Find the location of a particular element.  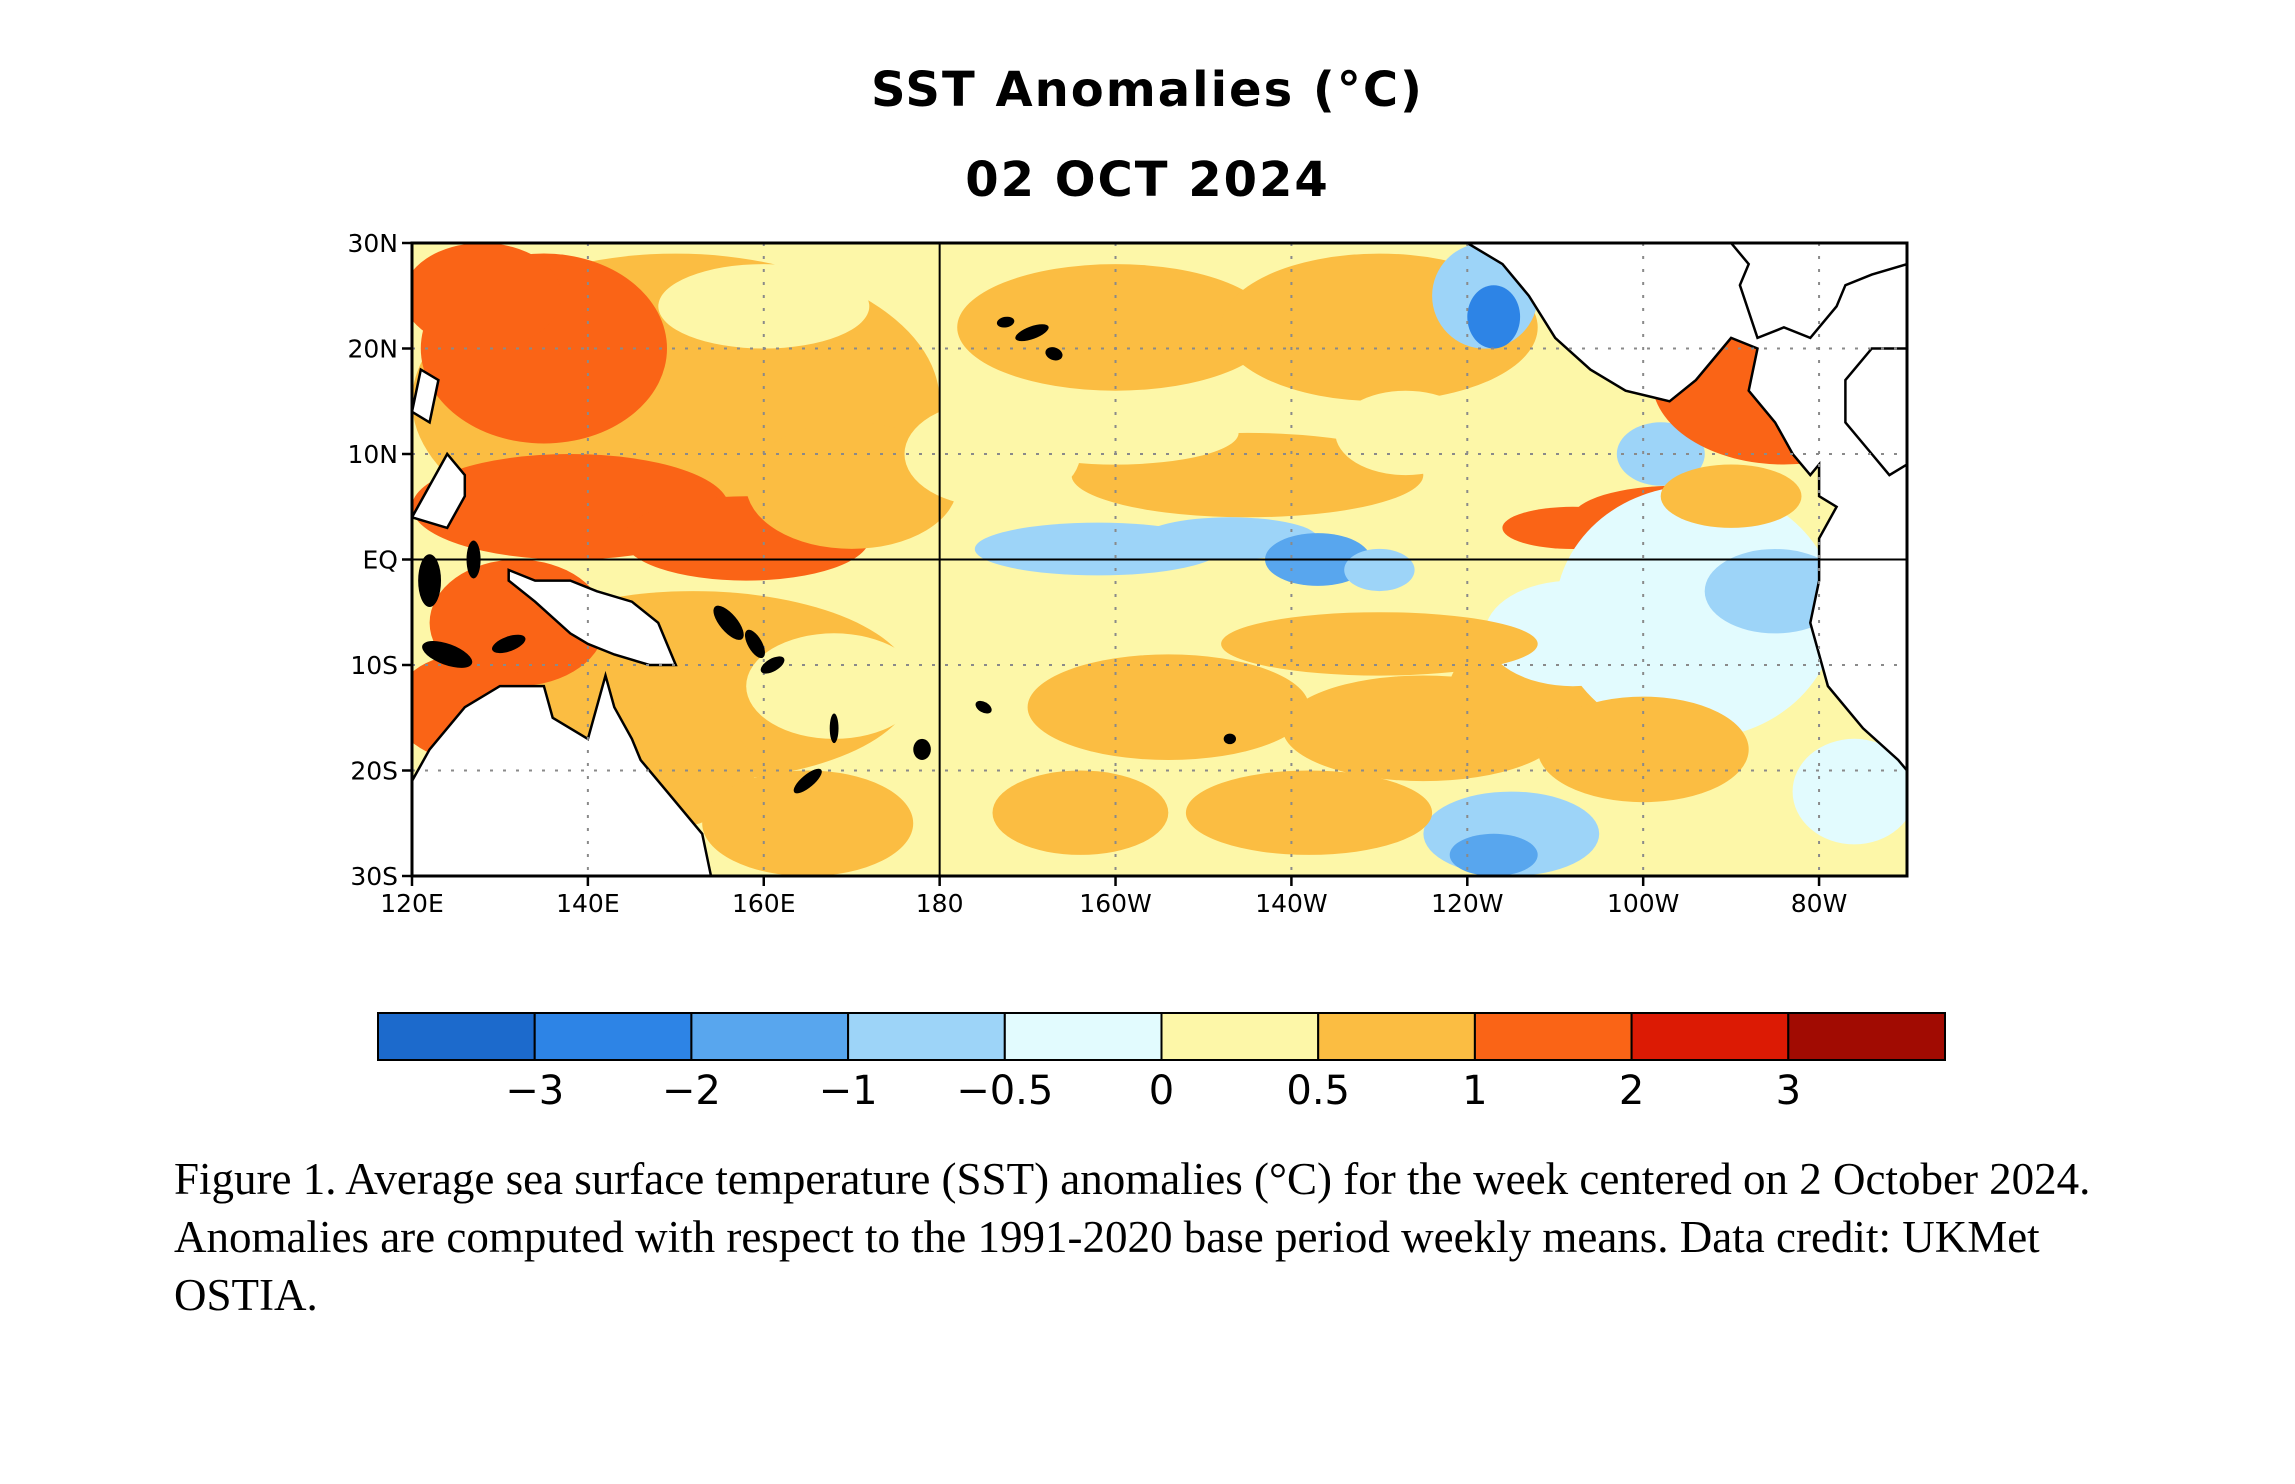

lon-tick-label: 180 is located at coordinates (940, 903).